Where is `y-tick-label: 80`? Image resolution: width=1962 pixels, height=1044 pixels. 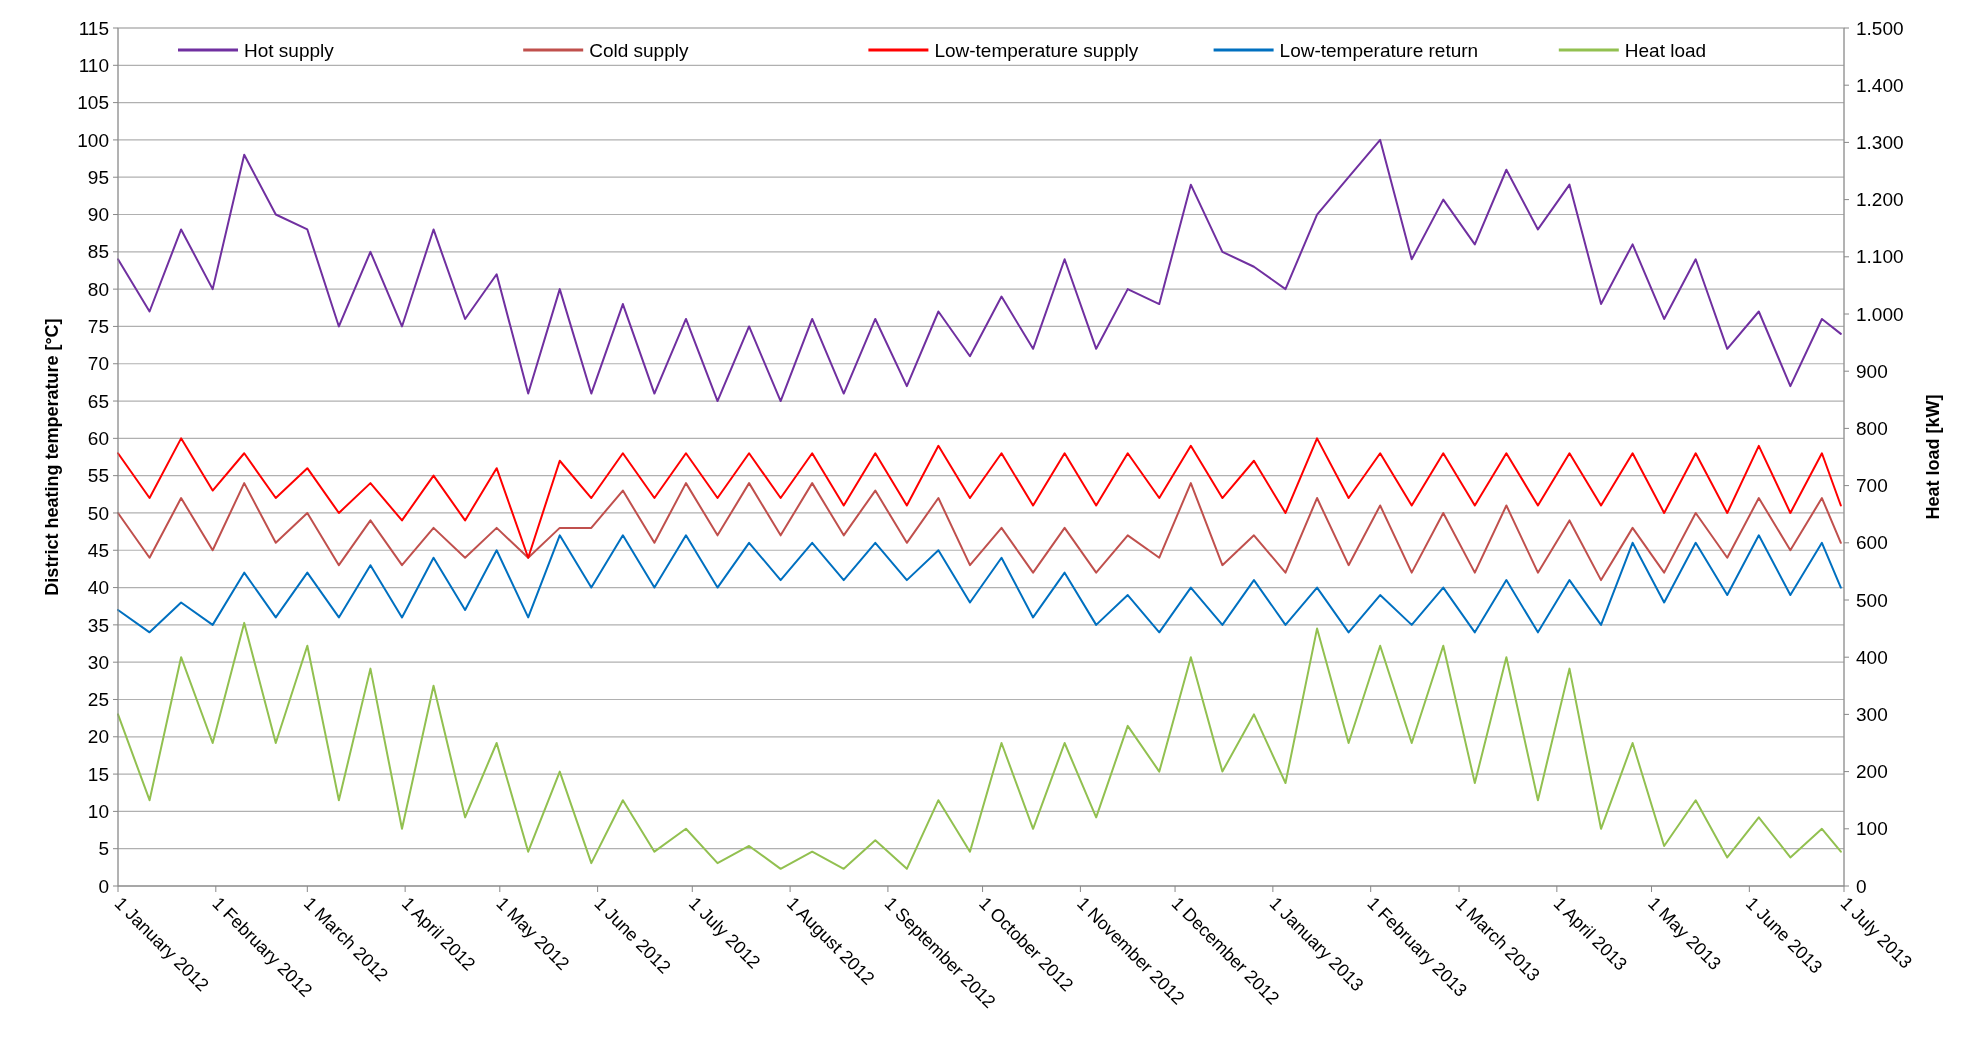 y-tick-label: 80 is located at coordinates (98, 289).